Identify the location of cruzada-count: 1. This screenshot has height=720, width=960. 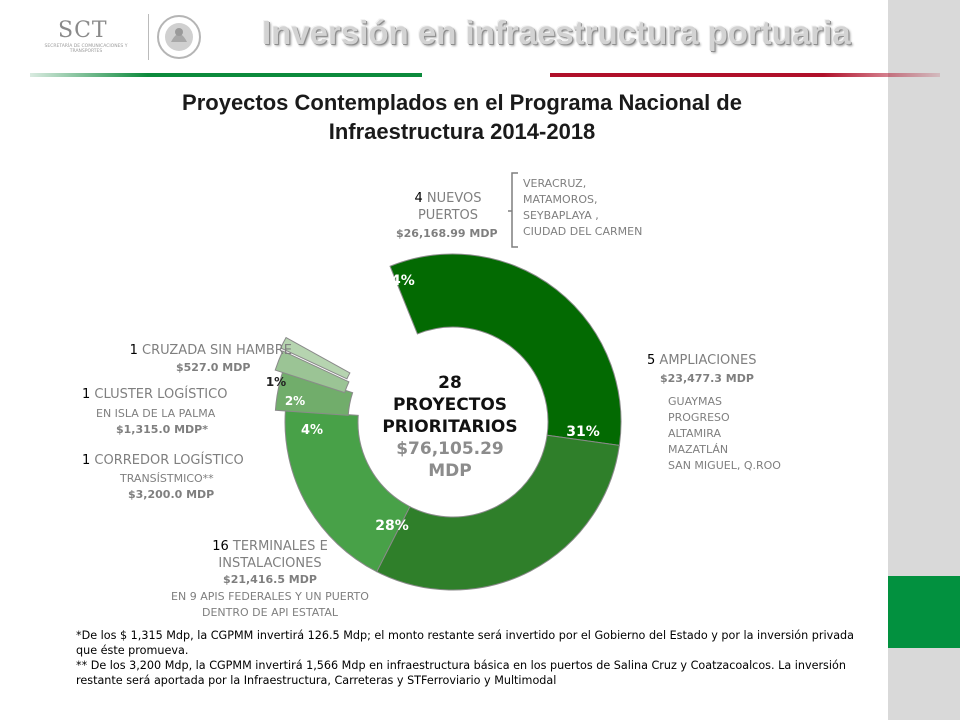
(133, 350).